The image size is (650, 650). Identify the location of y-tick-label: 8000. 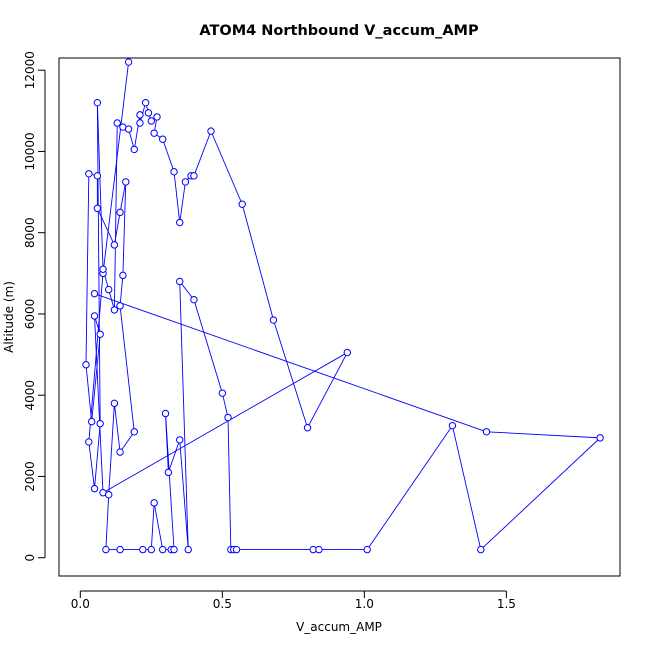
(30, 232).